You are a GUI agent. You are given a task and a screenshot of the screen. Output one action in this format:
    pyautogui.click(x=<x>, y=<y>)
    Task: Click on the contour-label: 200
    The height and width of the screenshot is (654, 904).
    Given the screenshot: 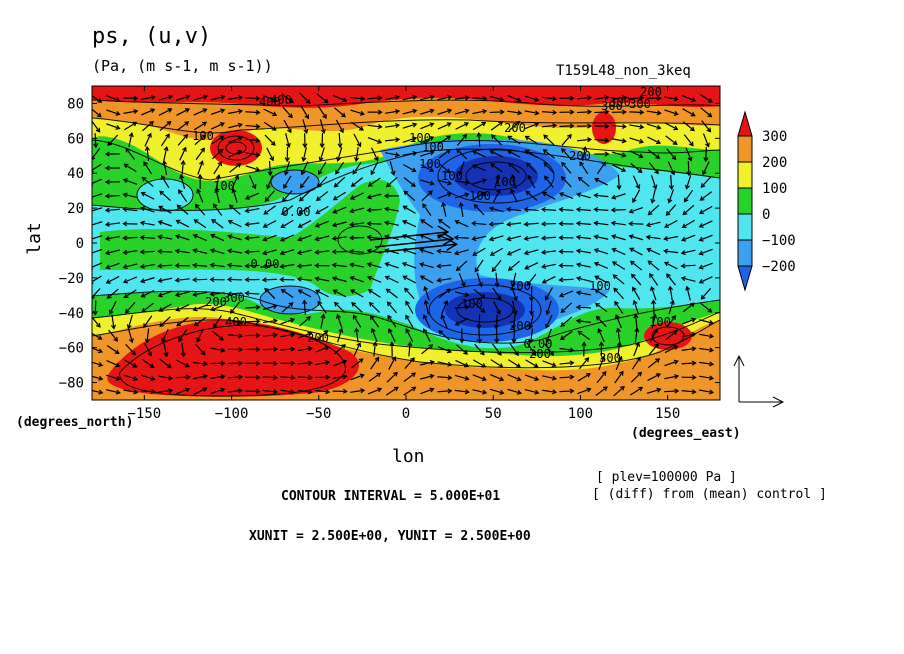 What is the action you would take?
    pyautogui.click(x=520, y=286)
    